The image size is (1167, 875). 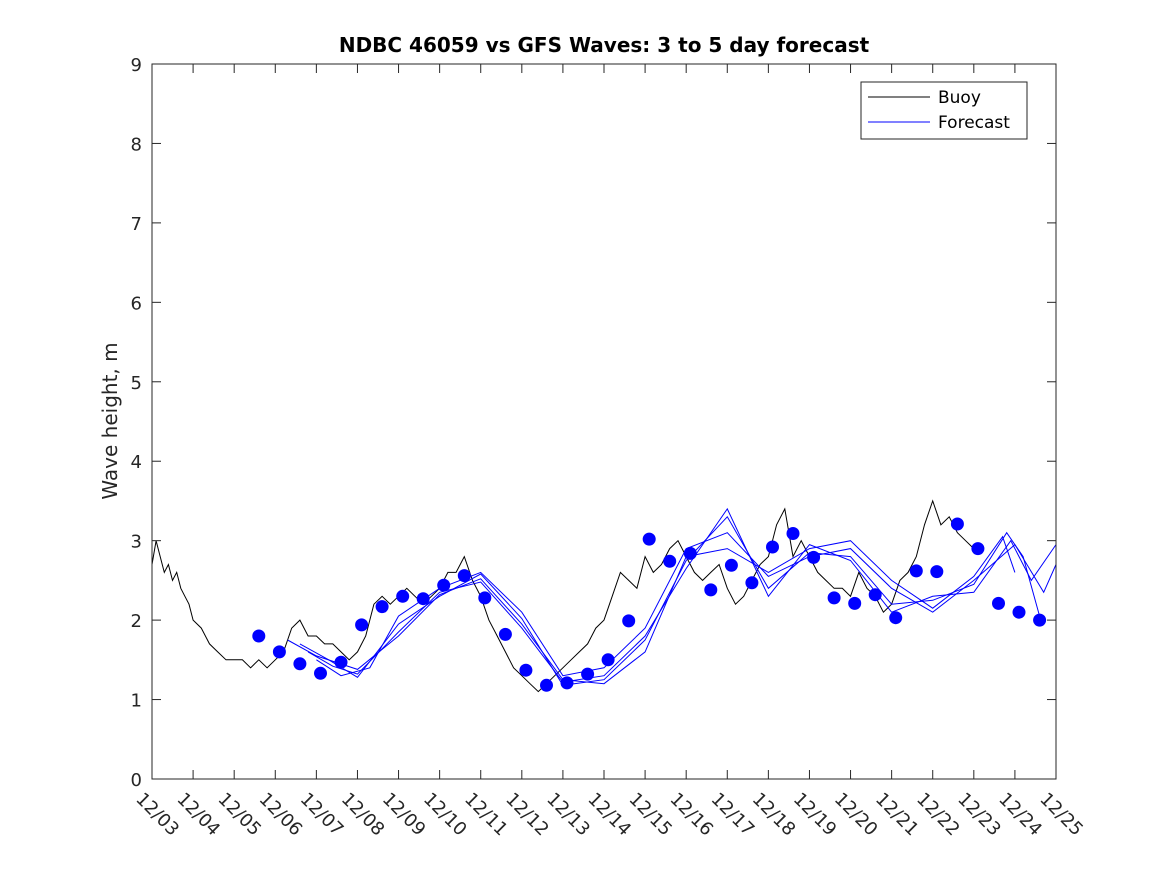 I want to click on x-tick-label: 12/04, so click(x=199, y=815).